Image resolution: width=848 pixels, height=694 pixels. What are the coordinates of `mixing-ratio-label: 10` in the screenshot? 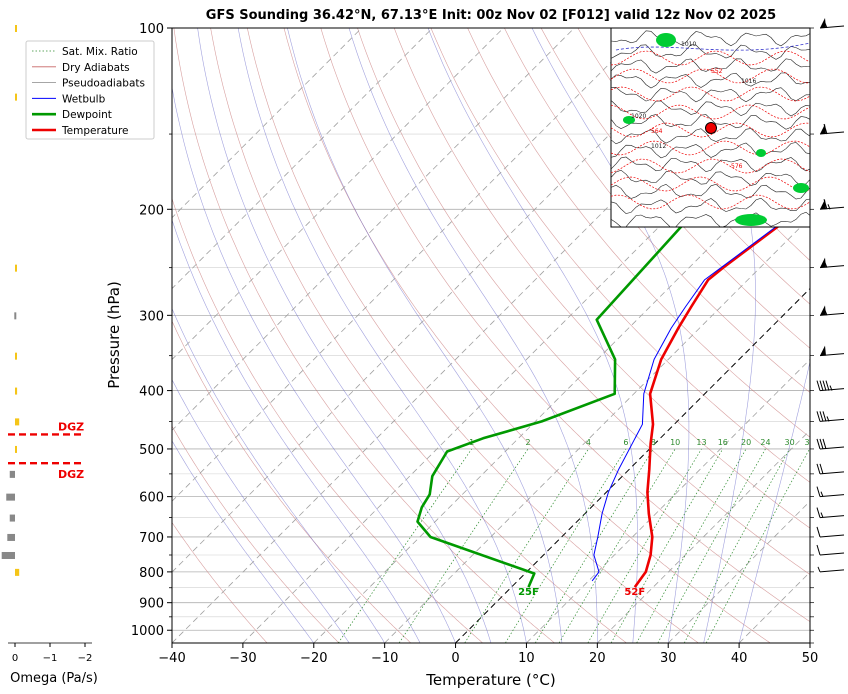 It's located at (675, 442).